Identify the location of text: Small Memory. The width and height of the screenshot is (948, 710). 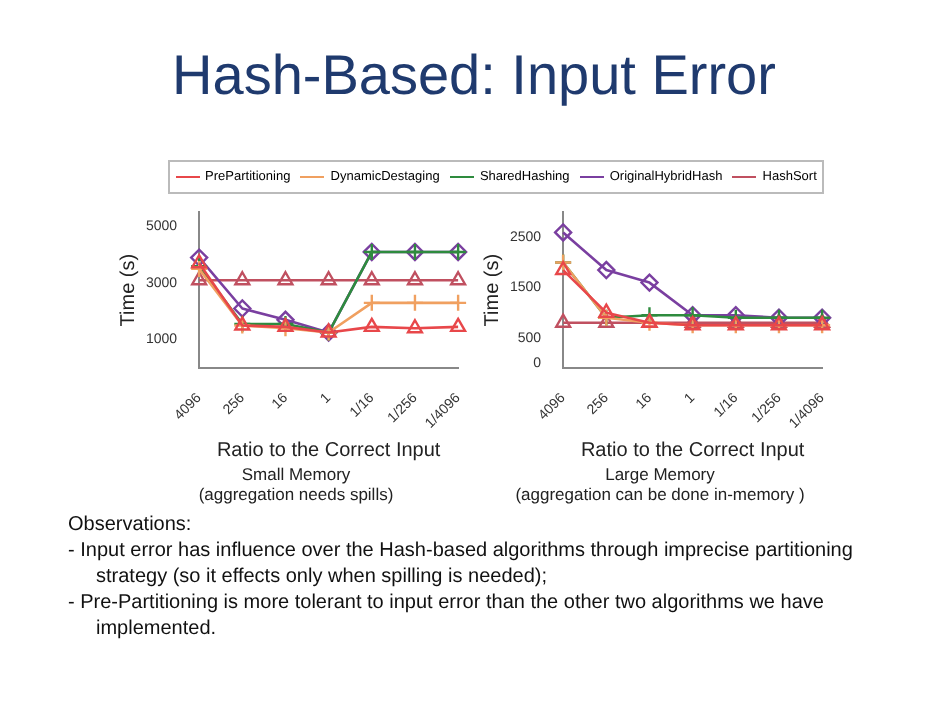
(296, 474).